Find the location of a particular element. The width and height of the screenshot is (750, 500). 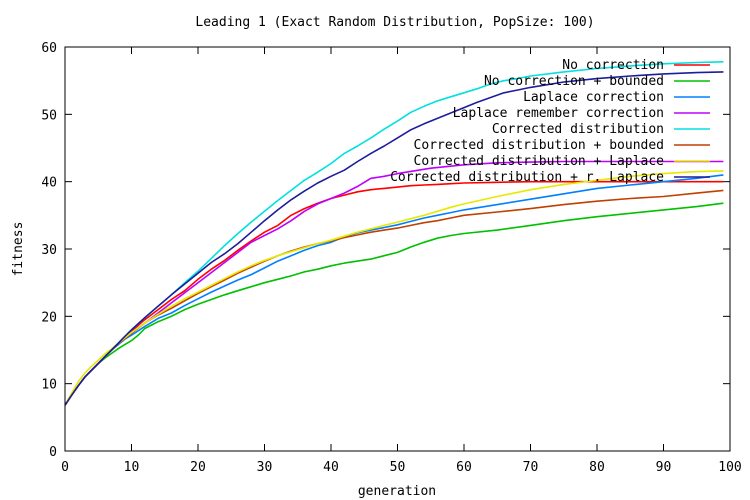

y-tick-label: 50 is located at coordinates (49, 115).